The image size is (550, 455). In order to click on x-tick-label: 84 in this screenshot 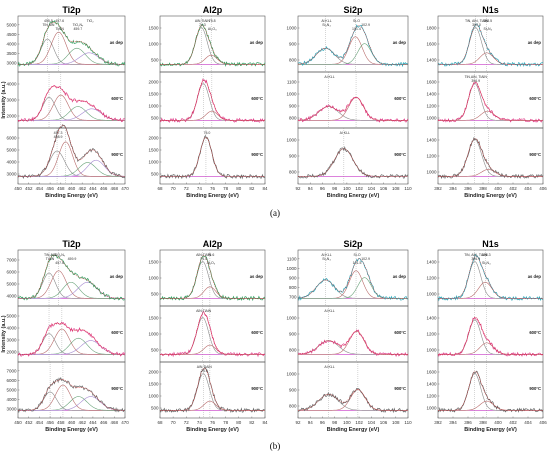, I will do `click(265, 422)`.